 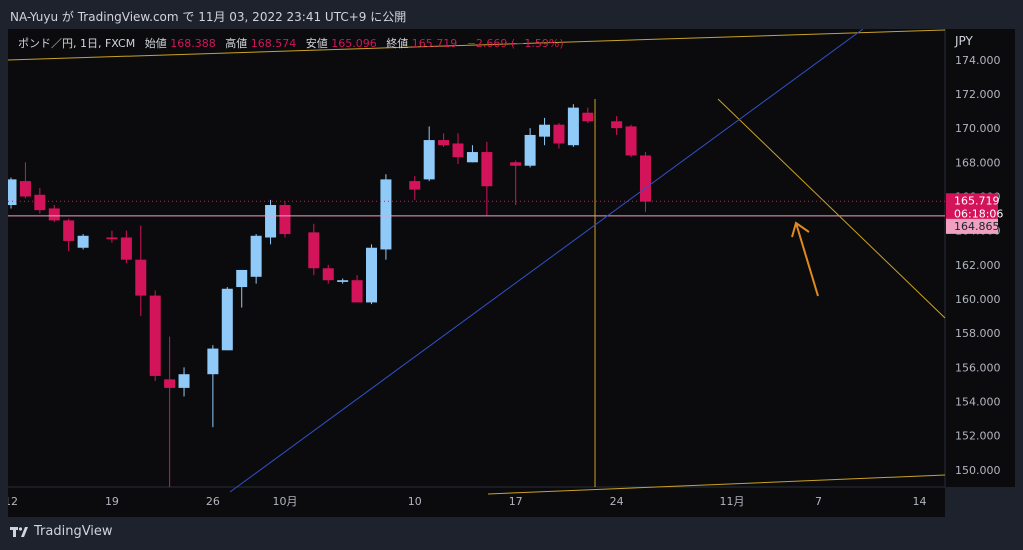 I want to click on y-tick-label: 162.000, so click(x=978, y=265).